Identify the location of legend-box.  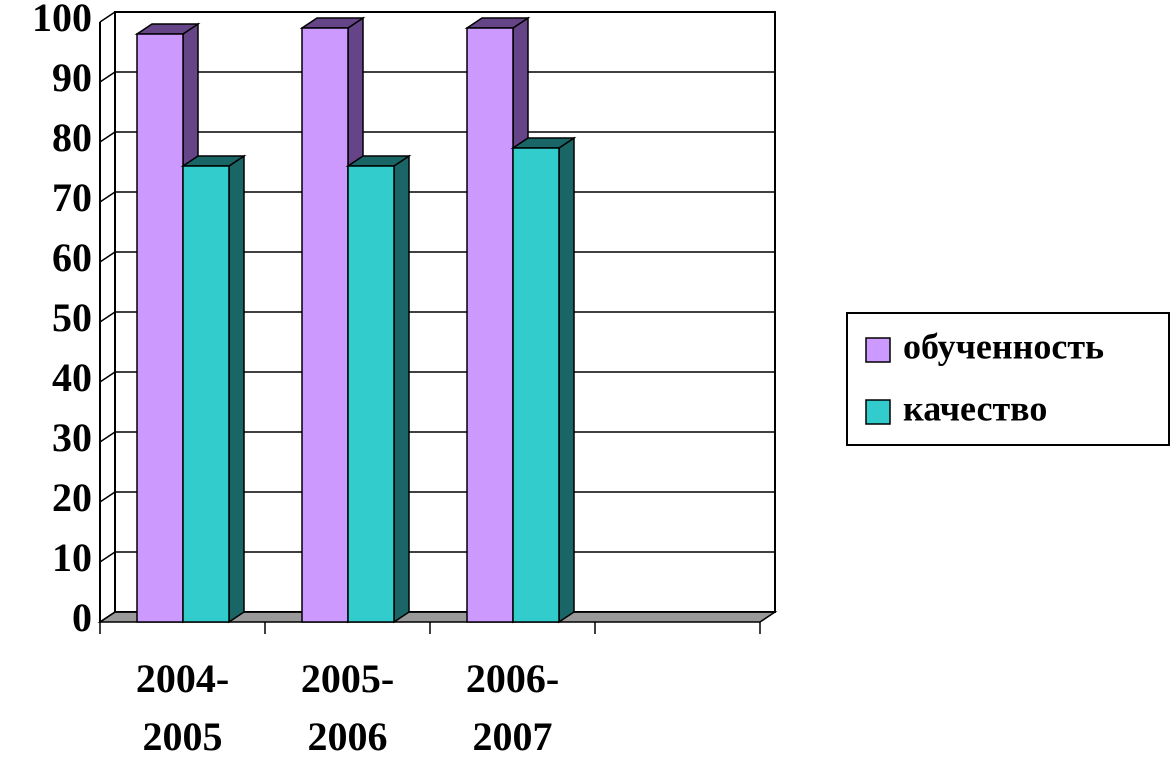
(1008, 379).